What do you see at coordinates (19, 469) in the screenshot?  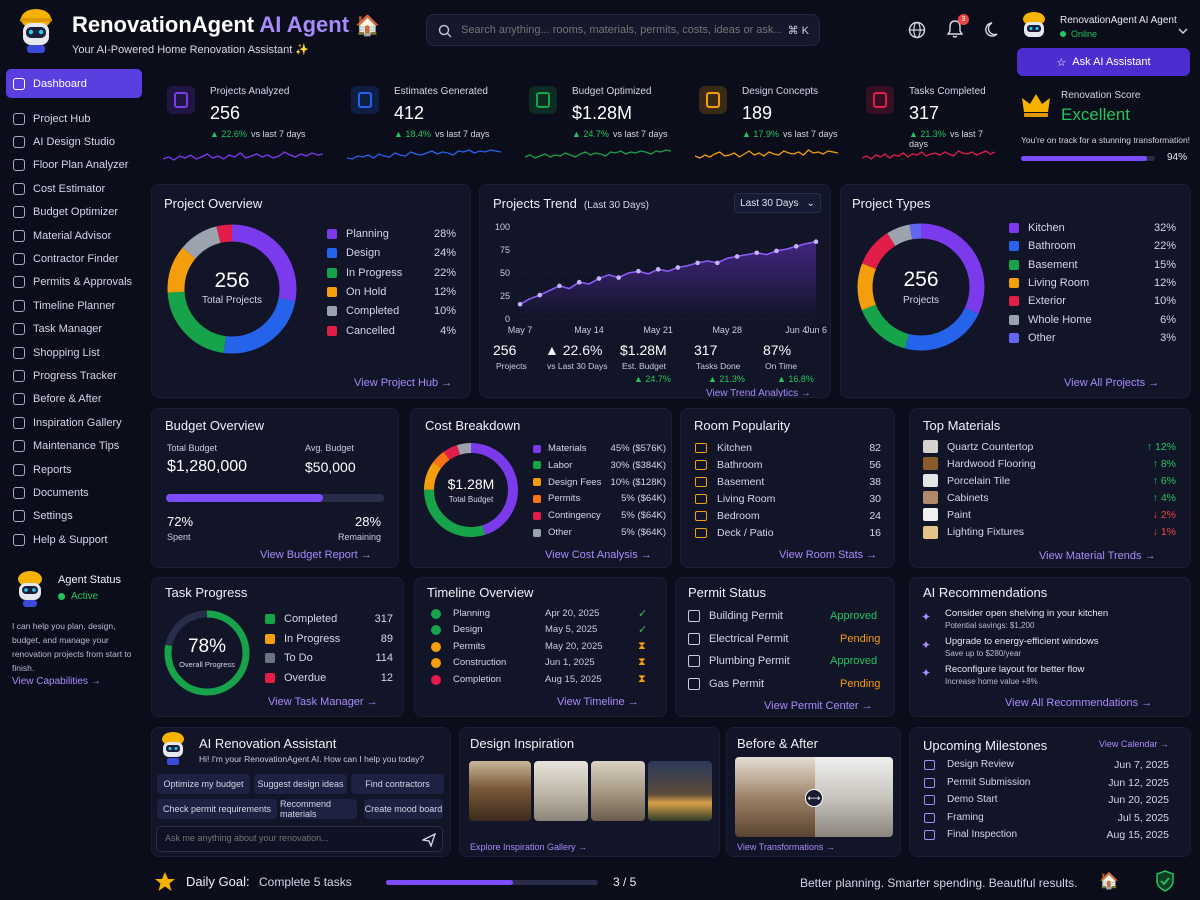 I see `report-icon` at bounding box center [19, 469].